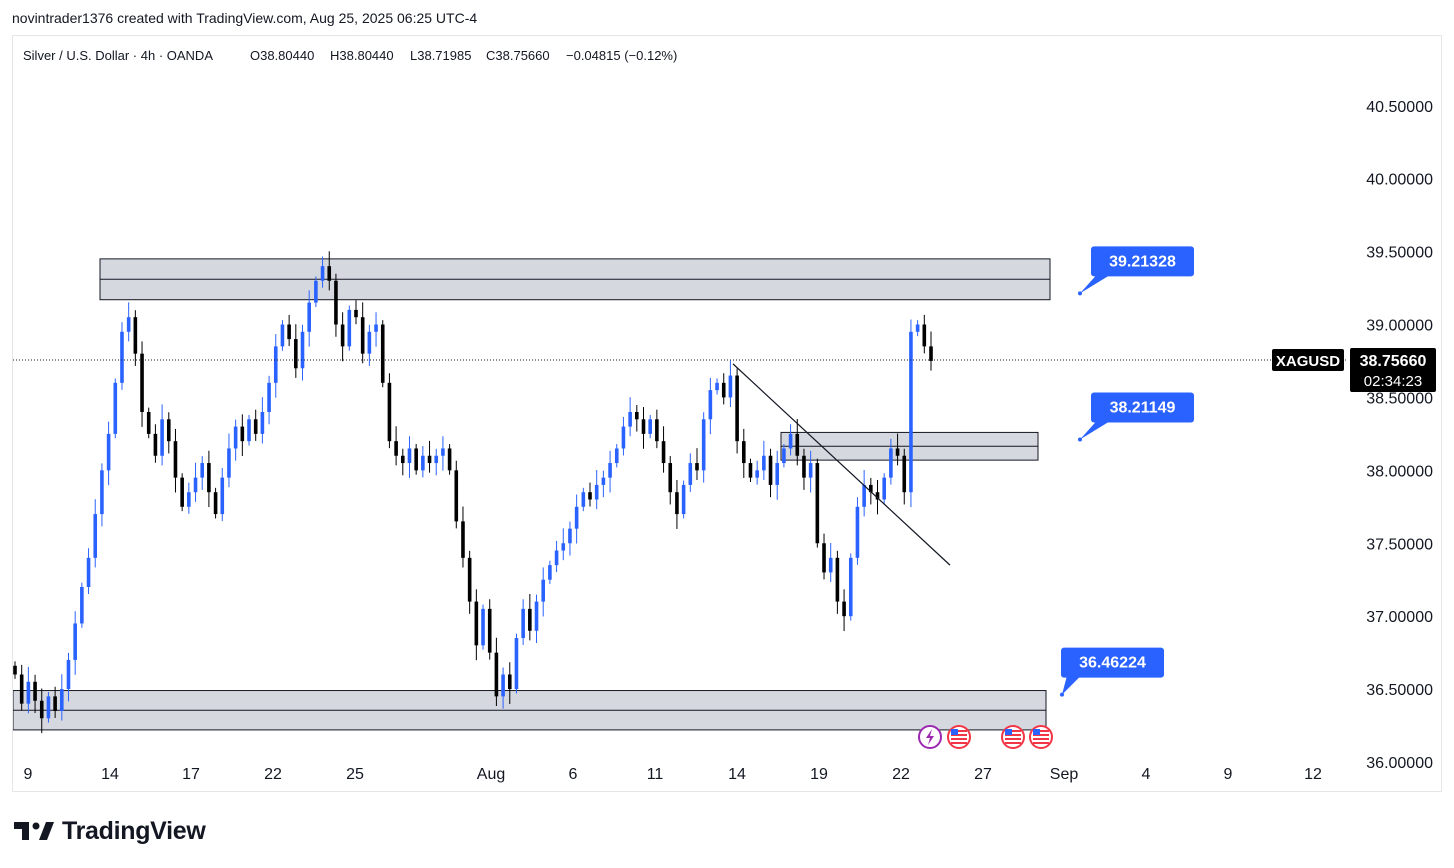  What do you see at coordinates (282, 55) in the screenshot?
I see `header-open: O38.80440` at bounding box center [282, 55].